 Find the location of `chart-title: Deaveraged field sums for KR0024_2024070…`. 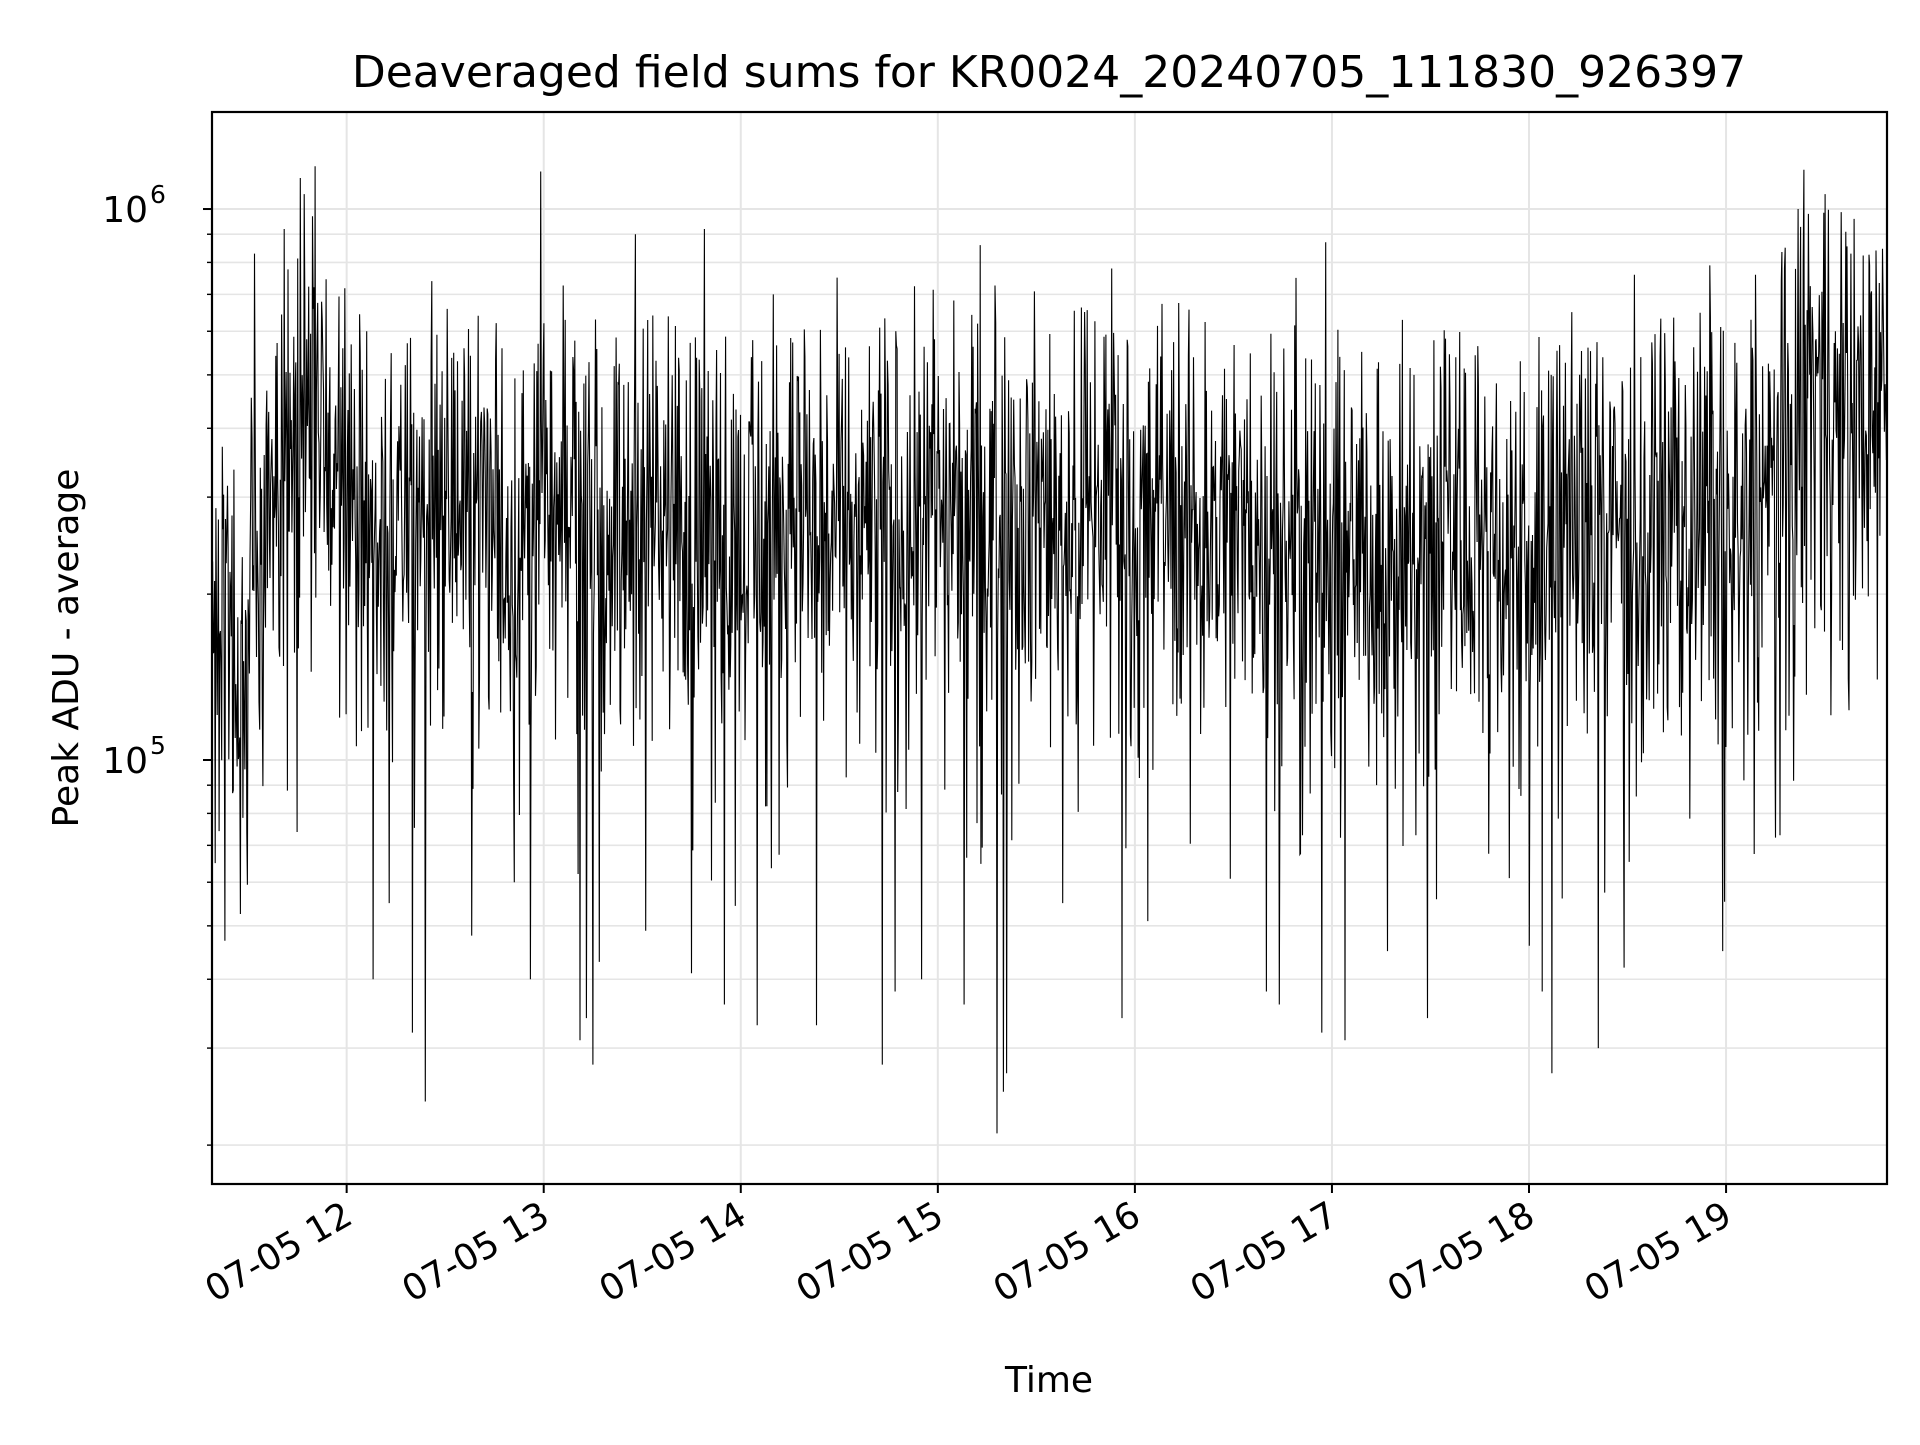

chart-title: Deaveraged field sums for KR0024_2024070… is located at coordinates (1049, 72).